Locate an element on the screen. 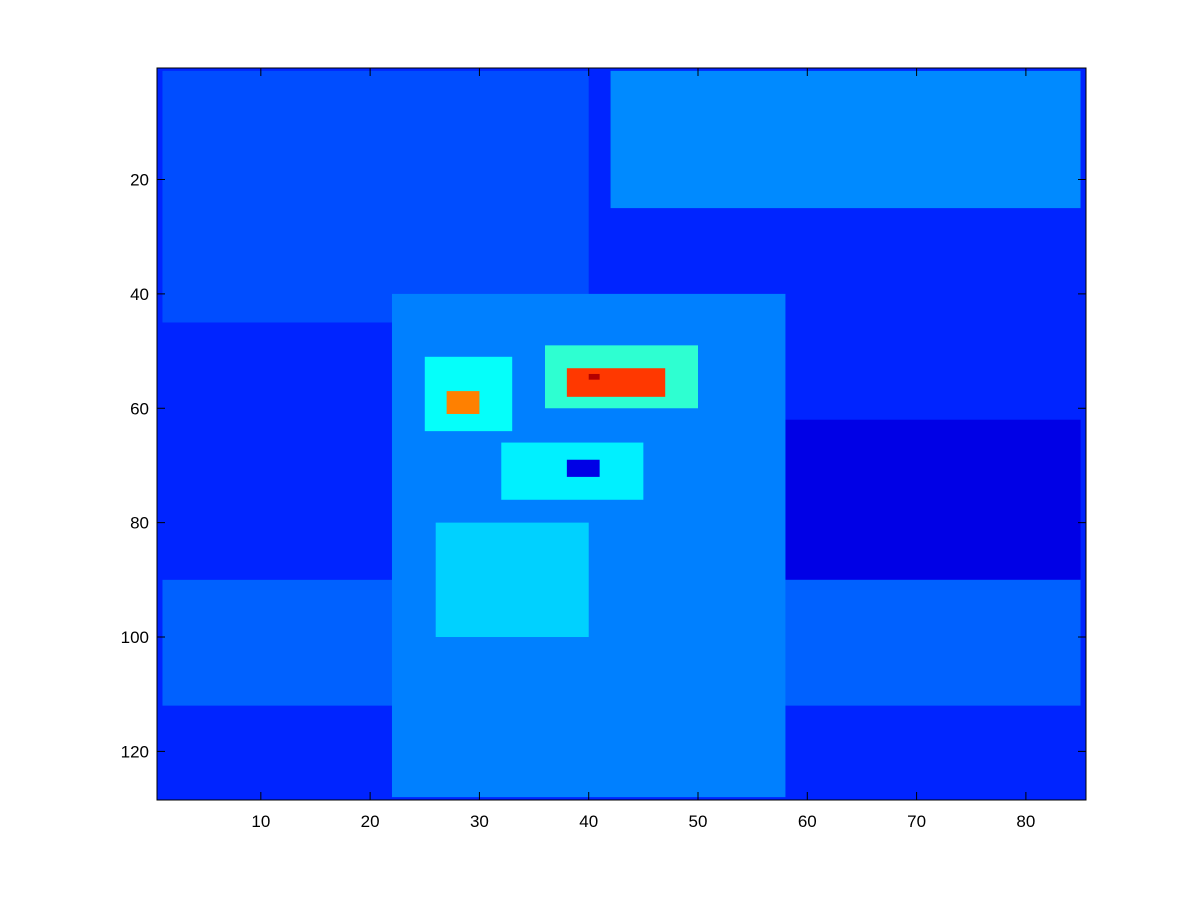 The height and width of the screenshot is (900, 1200). heatmap-region-left-eye-hot is located at coordinates (463, 402).